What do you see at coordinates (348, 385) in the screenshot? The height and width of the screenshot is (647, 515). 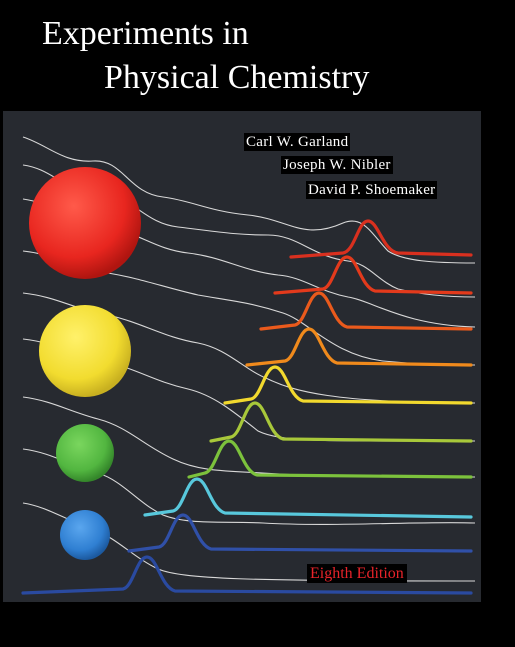 I see `peak-yellow` at bounding box center [348, 385].